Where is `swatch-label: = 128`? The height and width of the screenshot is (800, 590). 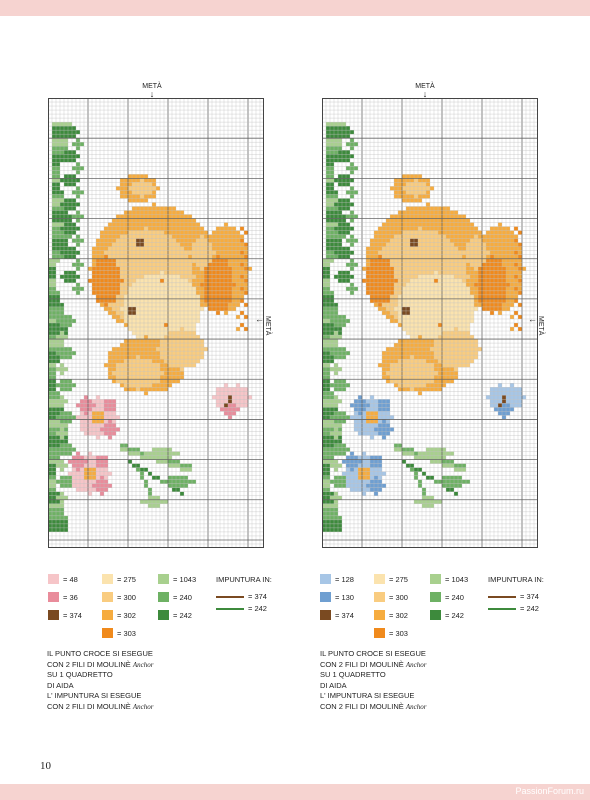
swatch-label: = 128 is located at coordinates (344, 579).